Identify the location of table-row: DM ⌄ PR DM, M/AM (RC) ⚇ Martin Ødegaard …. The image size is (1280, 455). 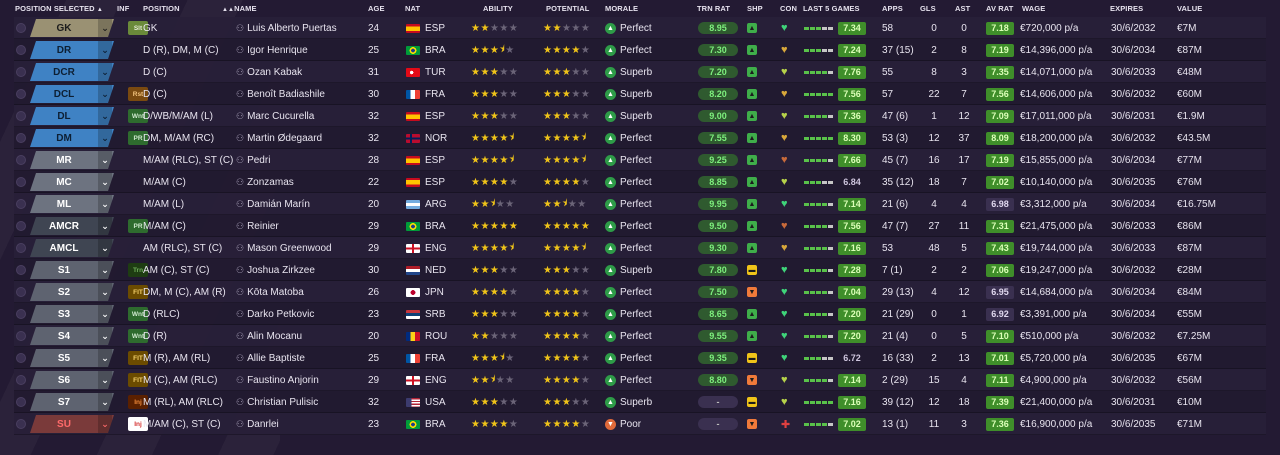
(640, 138).